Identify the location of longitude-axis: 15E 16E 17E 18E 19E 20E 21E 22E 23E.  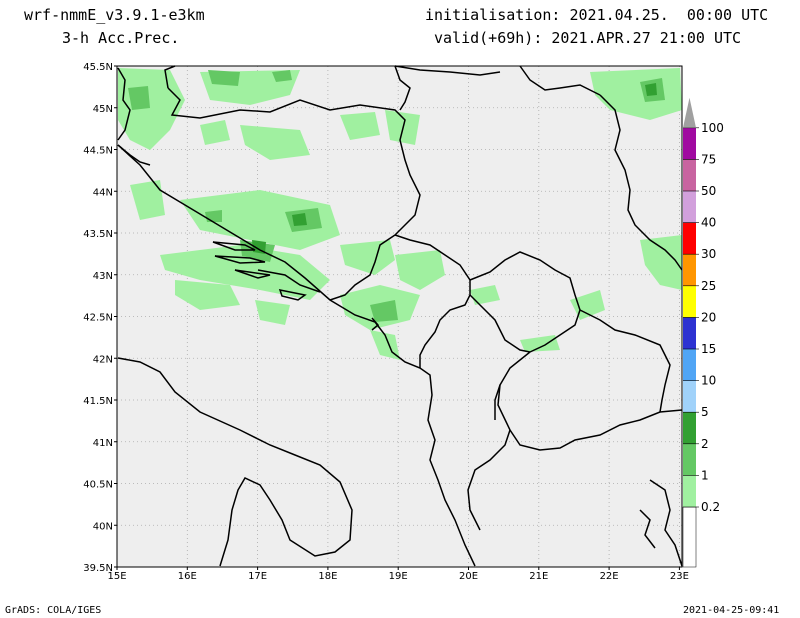
(398, 574).